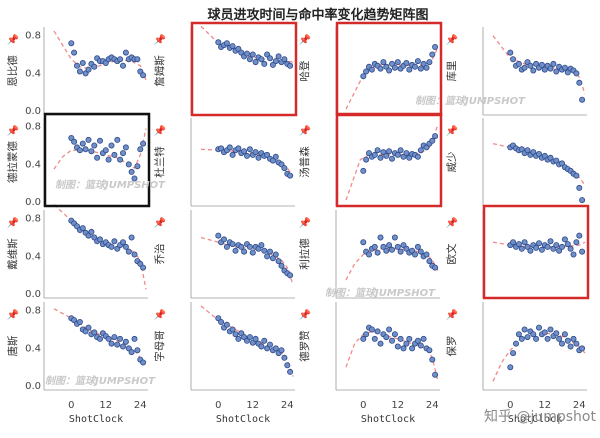 The height and width of the screenshot is (438, 600). Describe the element at coordinates (451, 162) in the screenshot. I see `player-name: 威少` at that location.